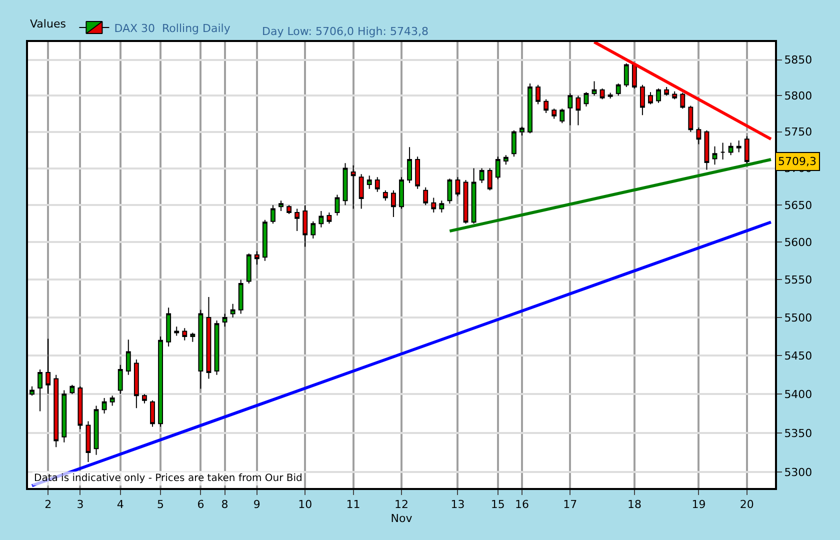 This screenshot has height=540, width=840. I want to click on y-tick-label: 5400, so click(798, 394).